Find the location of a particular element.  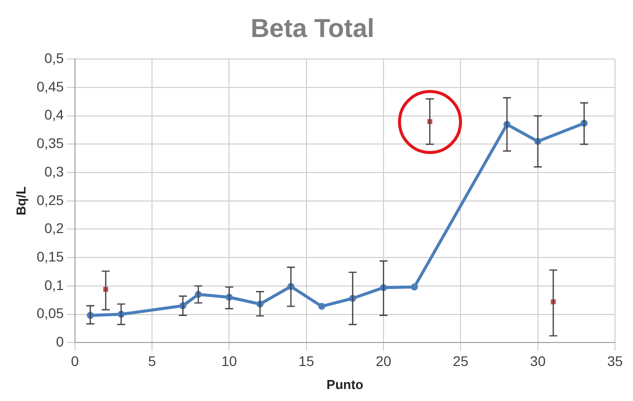

y-tick-label: 0,5 is located at coordinates (54, 58).